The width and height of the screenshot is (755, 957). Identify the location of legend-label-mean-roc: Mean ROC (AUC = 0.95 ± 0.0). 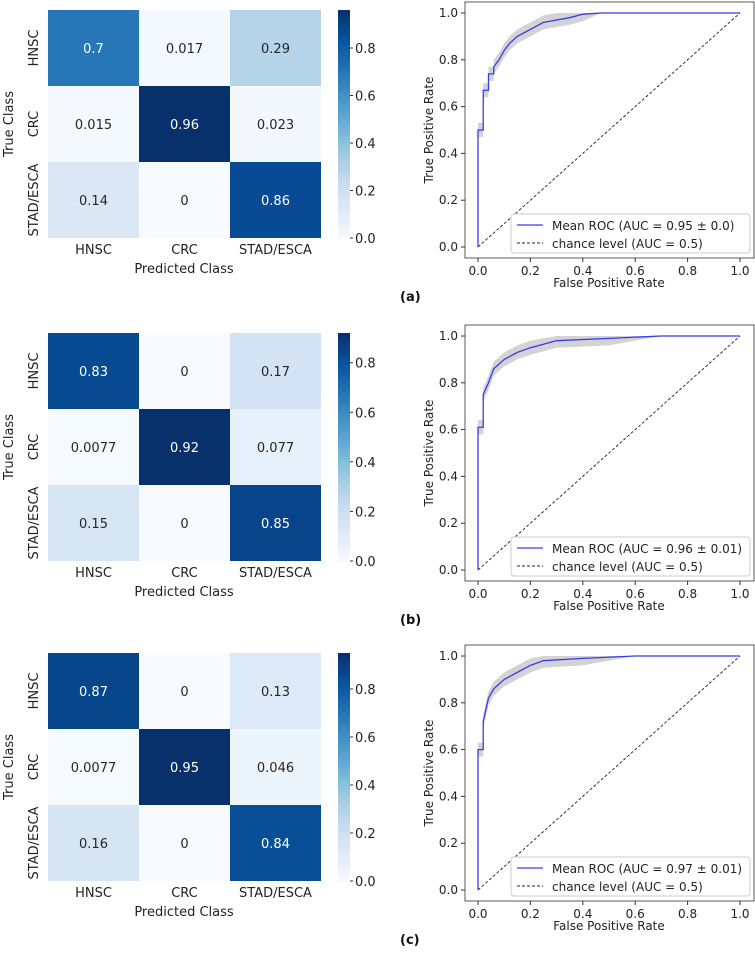
(643, 226).